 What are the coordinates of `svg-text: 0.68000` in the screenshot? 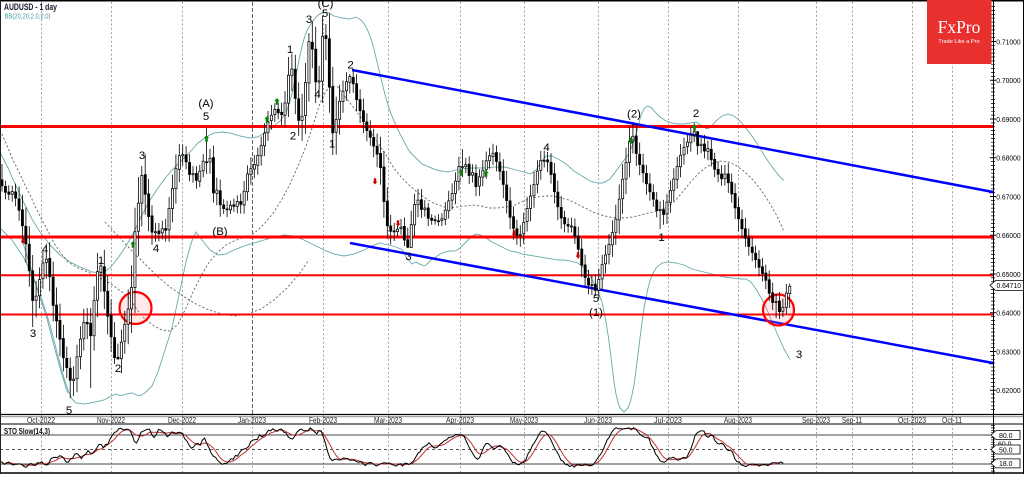 It's located at (1008, 158).